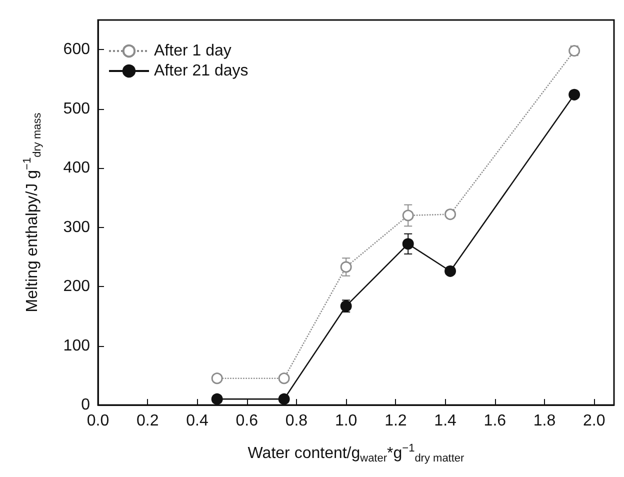  I want to click on y-axis-title: Melting enthalpy/J g−1dry mass, so click(33, 212).